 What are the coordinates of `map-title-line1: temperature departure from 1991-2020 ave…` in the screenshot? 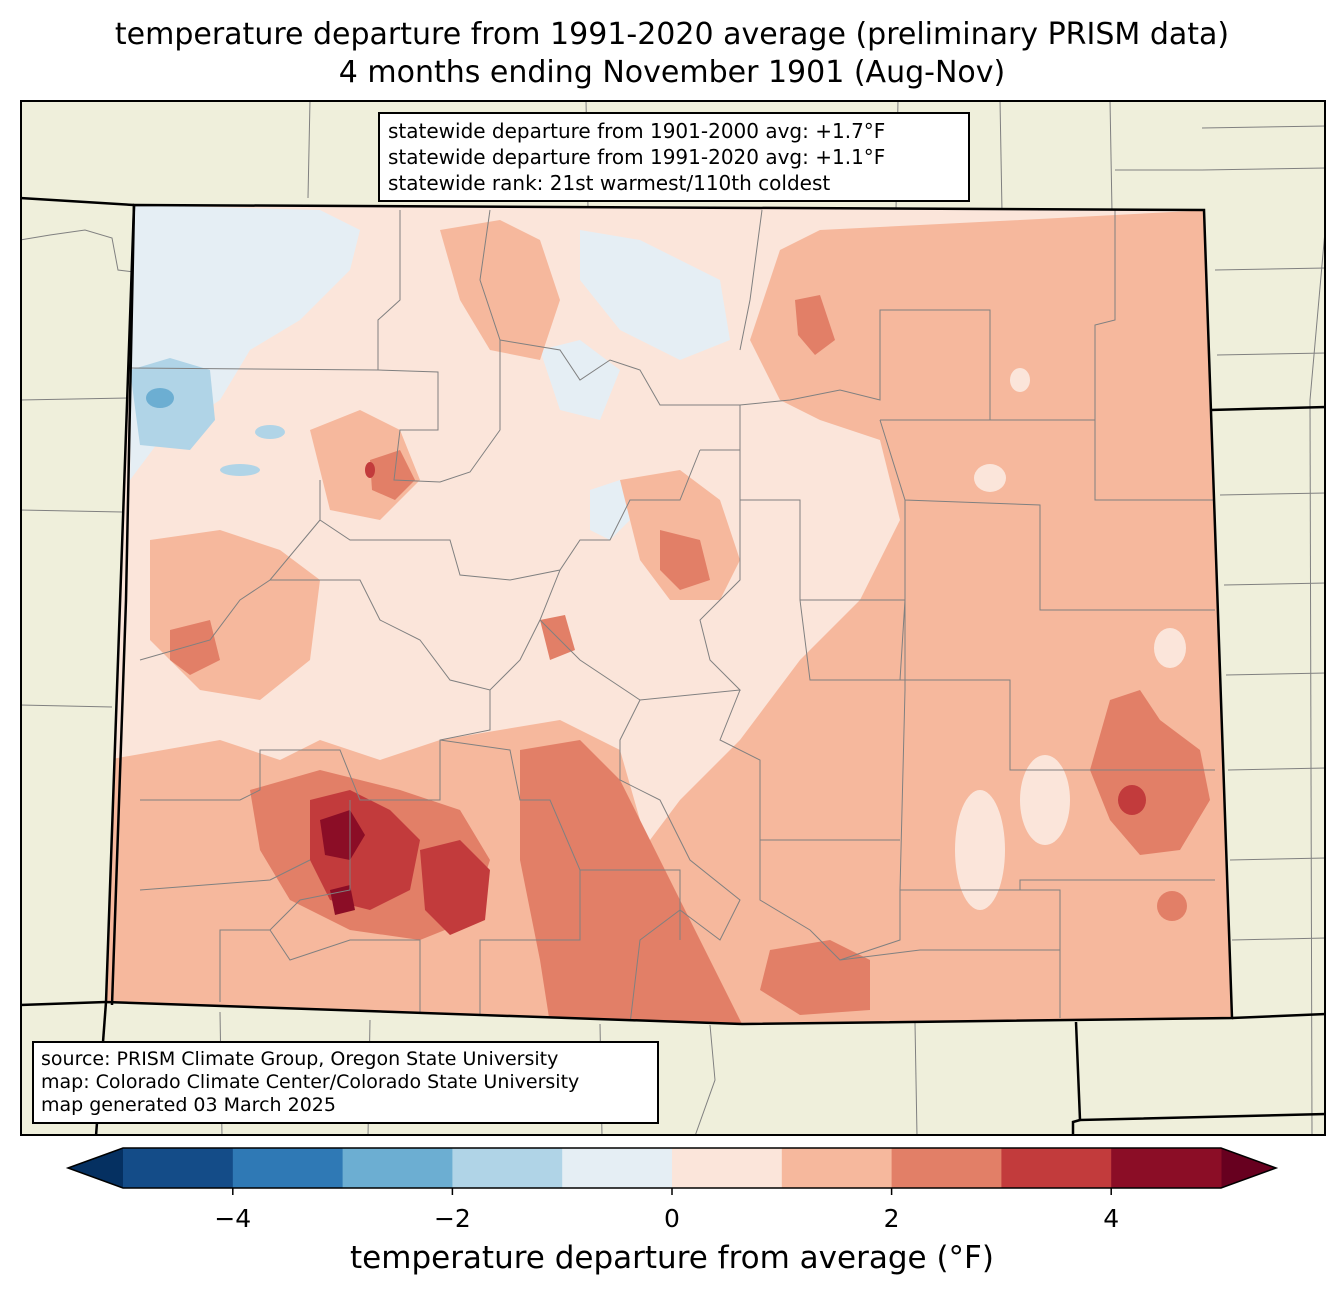 It's located at (672, 34).